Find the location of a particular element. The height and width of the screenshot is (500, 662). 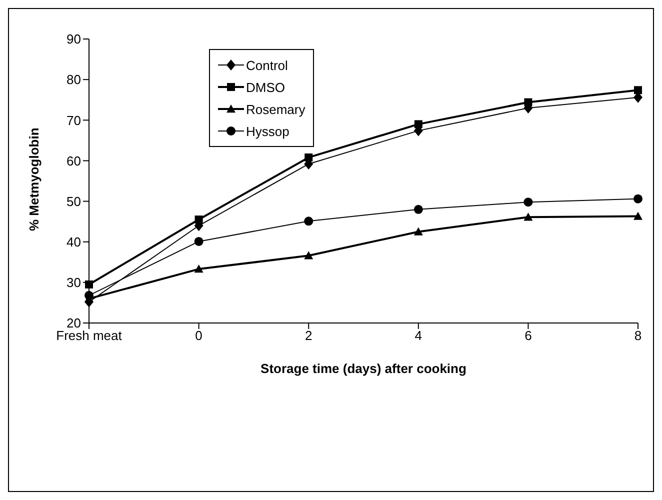

legend-label: Control is located at coordinates (267, 65).